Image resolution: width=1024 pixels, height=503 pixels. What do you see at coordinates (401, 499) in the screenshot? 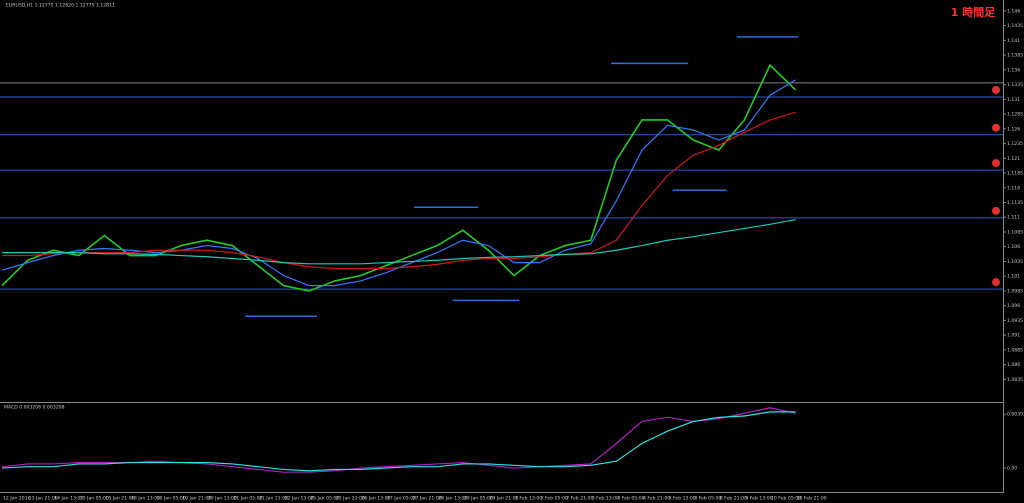
I see `x-tick-label: 27 Jan 05:00` at bounding box center [401, 499].